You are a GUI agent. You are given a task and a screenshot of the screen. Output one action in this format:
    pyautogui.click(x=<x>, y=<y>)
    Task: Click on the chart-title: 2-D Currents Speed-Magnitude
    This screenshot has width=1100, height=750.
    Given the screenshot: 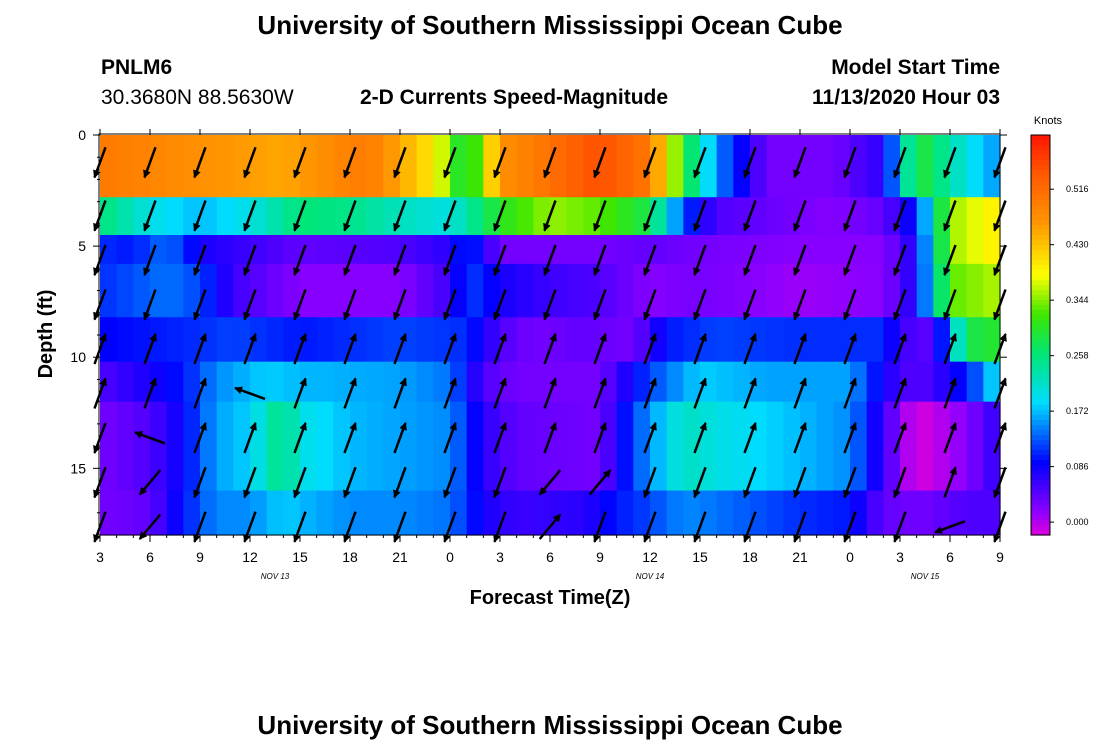 What is the action you would take?
    pyautogui.click(x=514, y=97)
    